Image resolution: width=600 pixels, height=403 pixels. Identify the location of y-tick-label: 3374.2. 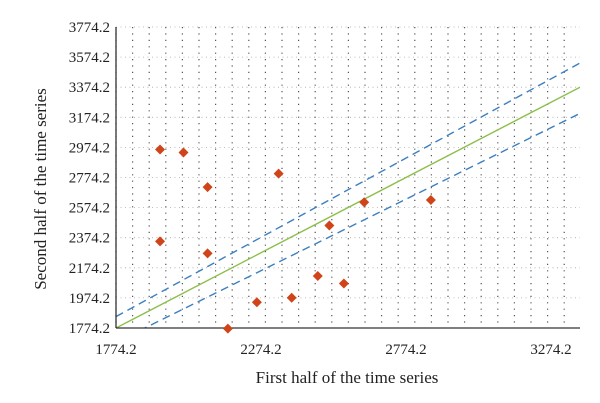
(89, 88).